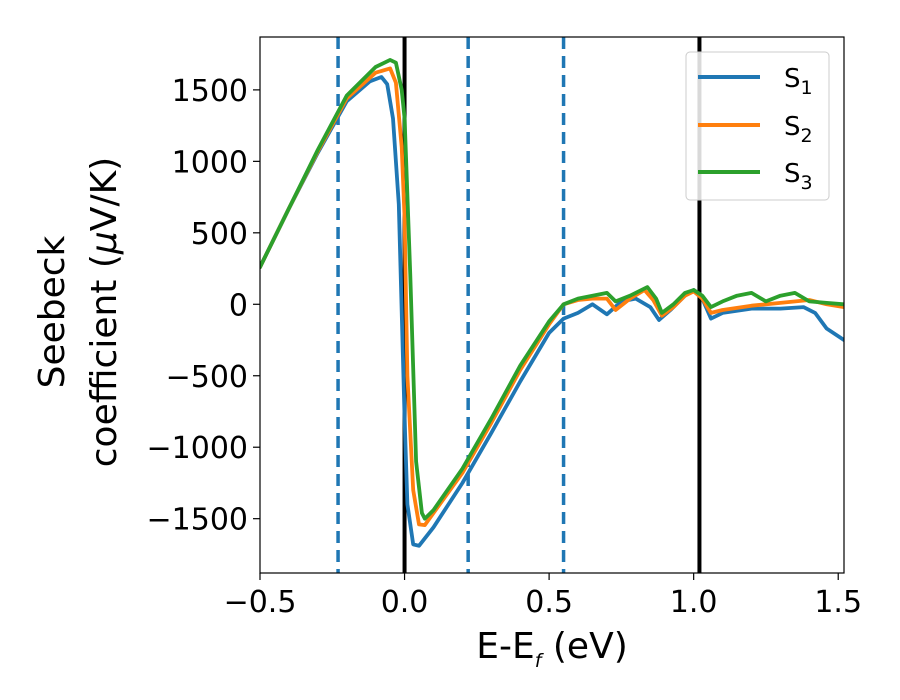 The height and width of the screenshot is (700, 900). I want to click on y-tick-label: −1500, so click(197, 520).